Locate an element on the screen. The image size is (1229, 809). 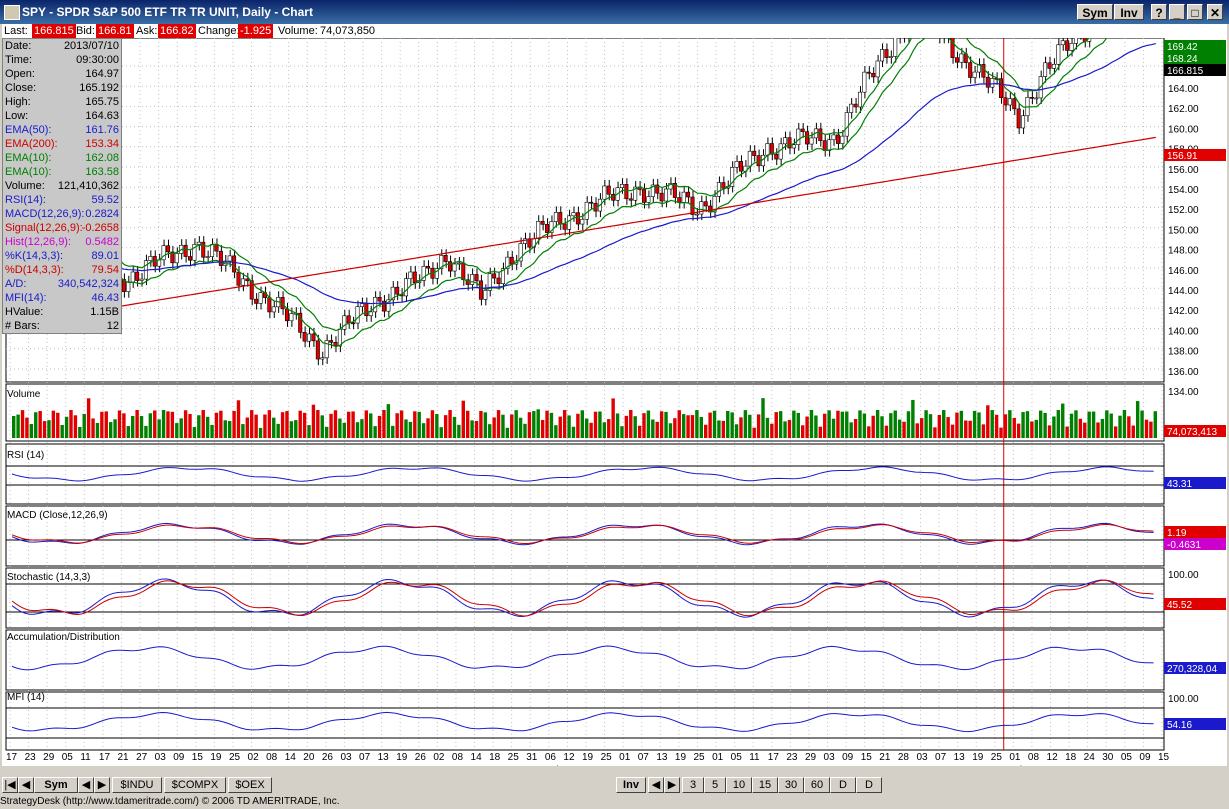
sym-tab-button: Sym is located at coordinates (56, 785).